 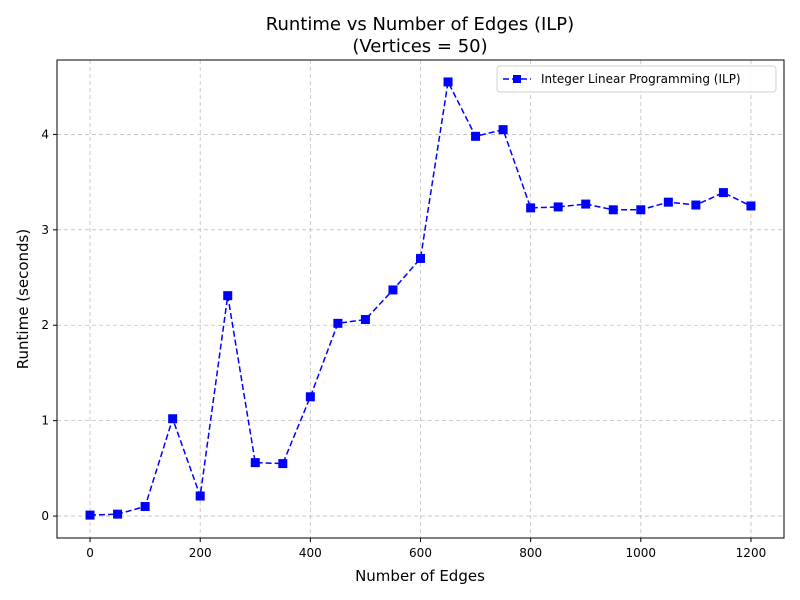 I want to click on x-tick-label: 400, so click(x=310, y=553).